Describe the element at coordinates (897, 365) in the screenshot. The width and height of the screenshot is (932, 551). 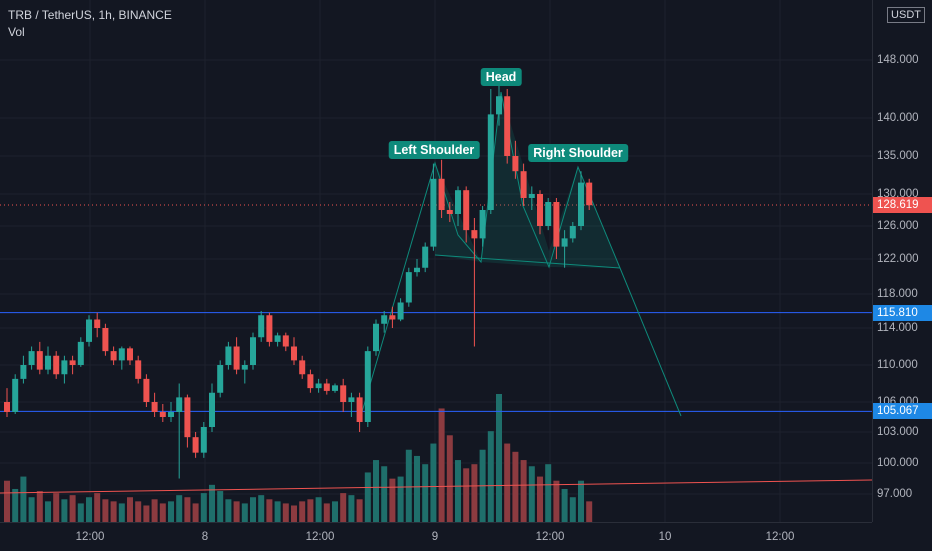
I see `price-tick-label: 110.000` at that location.